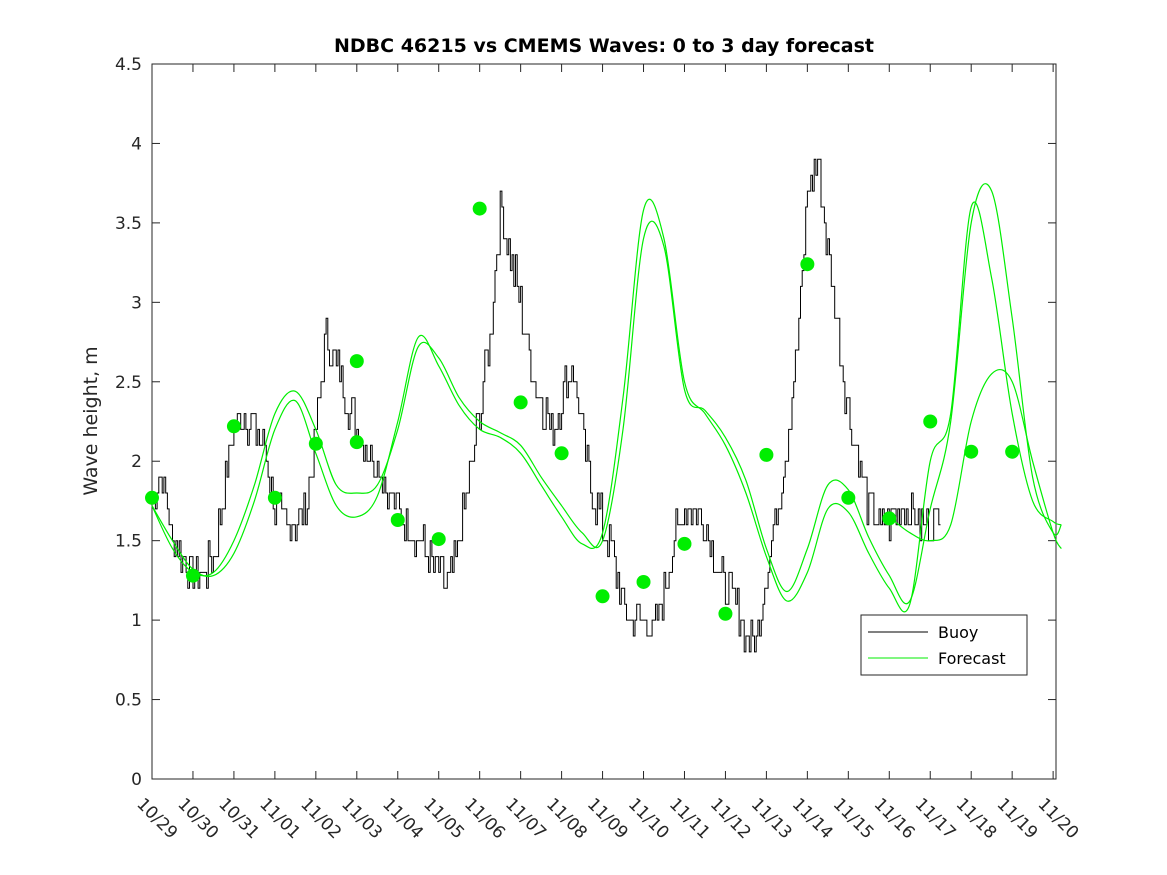 The width and height of the screenshot is (1167, 875). Describe the element at coordinates (128, 383) in the screenshot. I see `y-tick-label: 2.5` at that location.